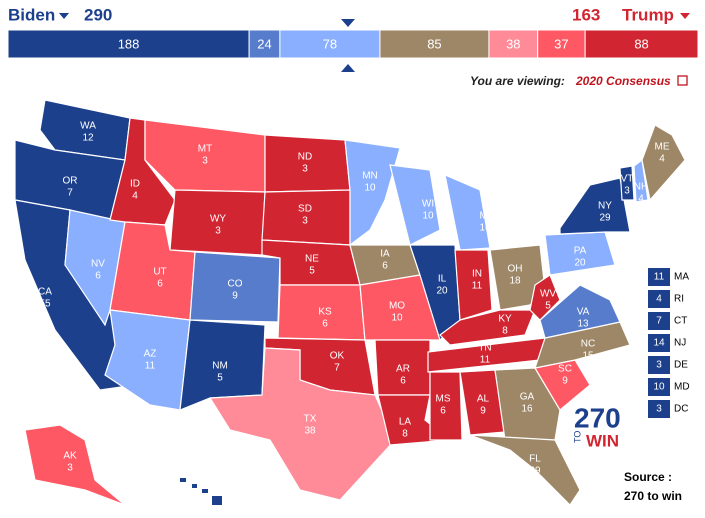 Image resolution: width=705 pixels, height=518 pixels. I want to click on state-abbr: LA, so click(405, 422).